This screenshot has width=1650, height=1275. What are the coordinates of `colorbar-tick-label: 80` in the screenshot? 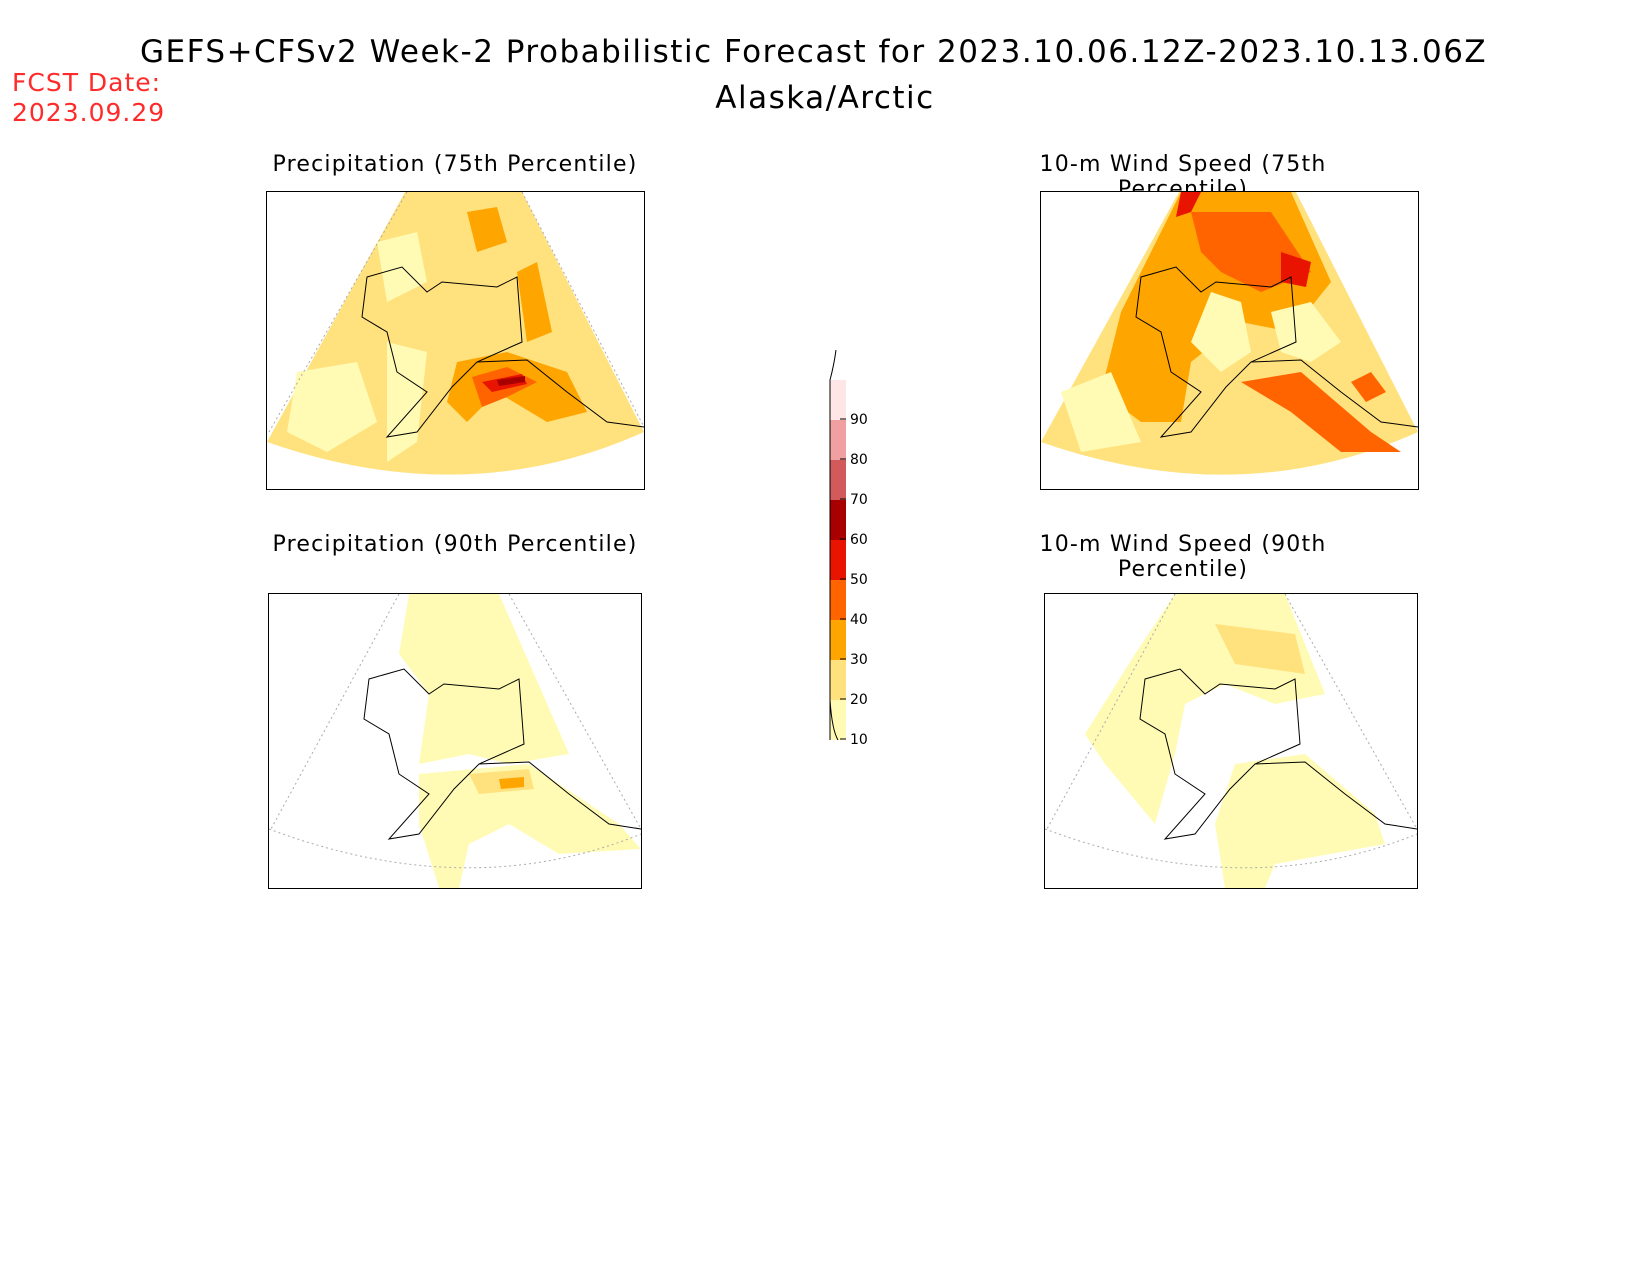 It's located at (859, 460).